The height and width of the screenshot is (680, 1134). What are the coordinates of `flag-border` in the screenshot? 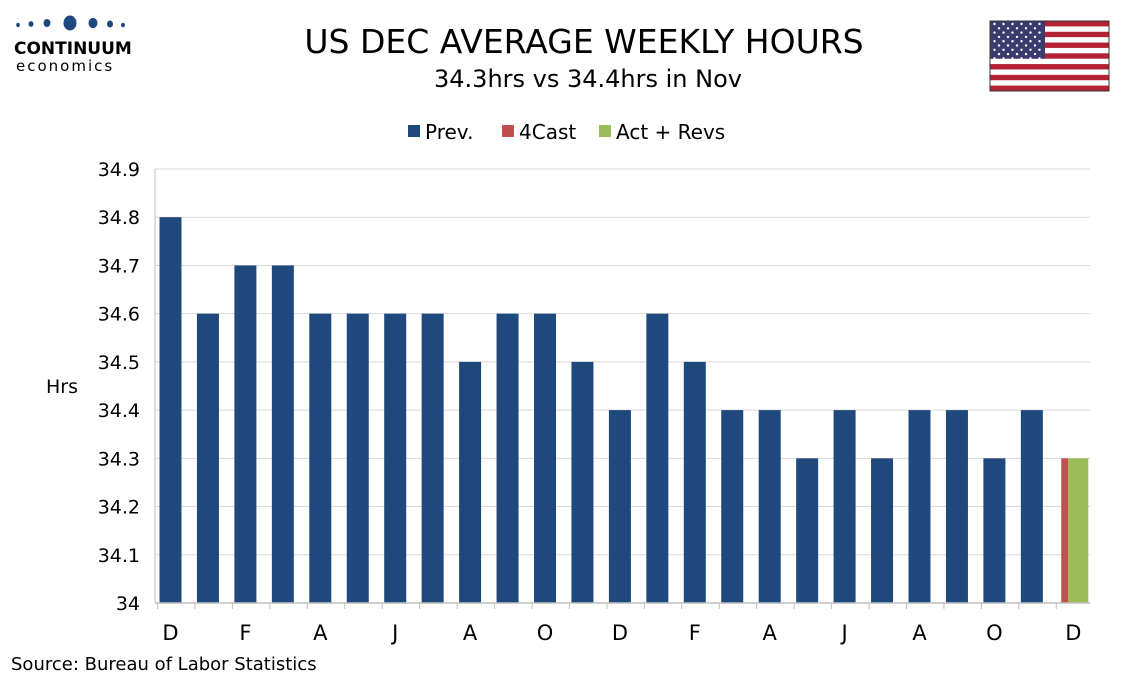 It's located at (1049, 56).